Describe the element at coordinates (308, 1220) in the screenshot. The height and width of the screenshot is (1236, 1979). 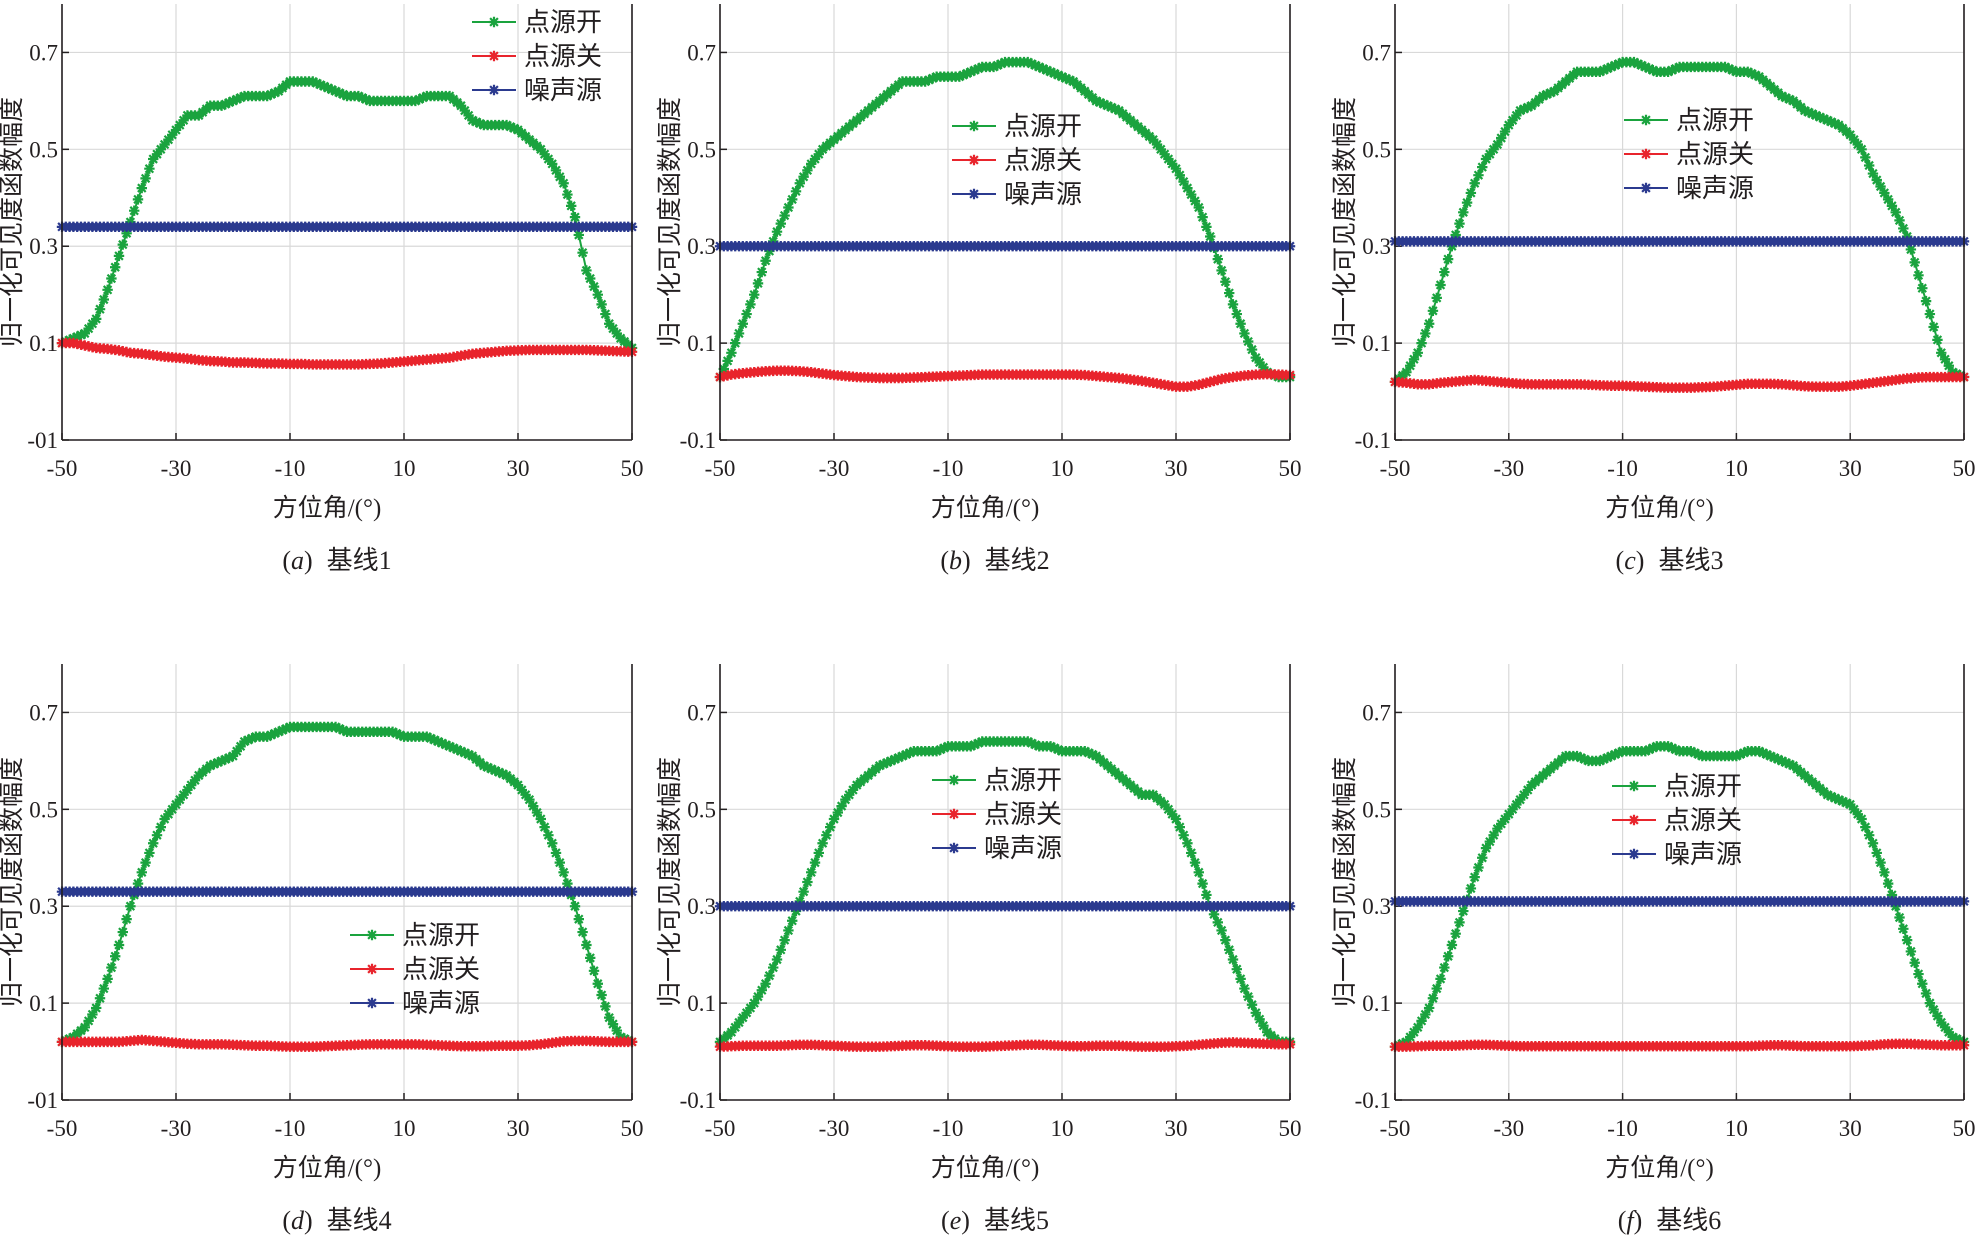
I see `caption-paren-close: )` at that location.